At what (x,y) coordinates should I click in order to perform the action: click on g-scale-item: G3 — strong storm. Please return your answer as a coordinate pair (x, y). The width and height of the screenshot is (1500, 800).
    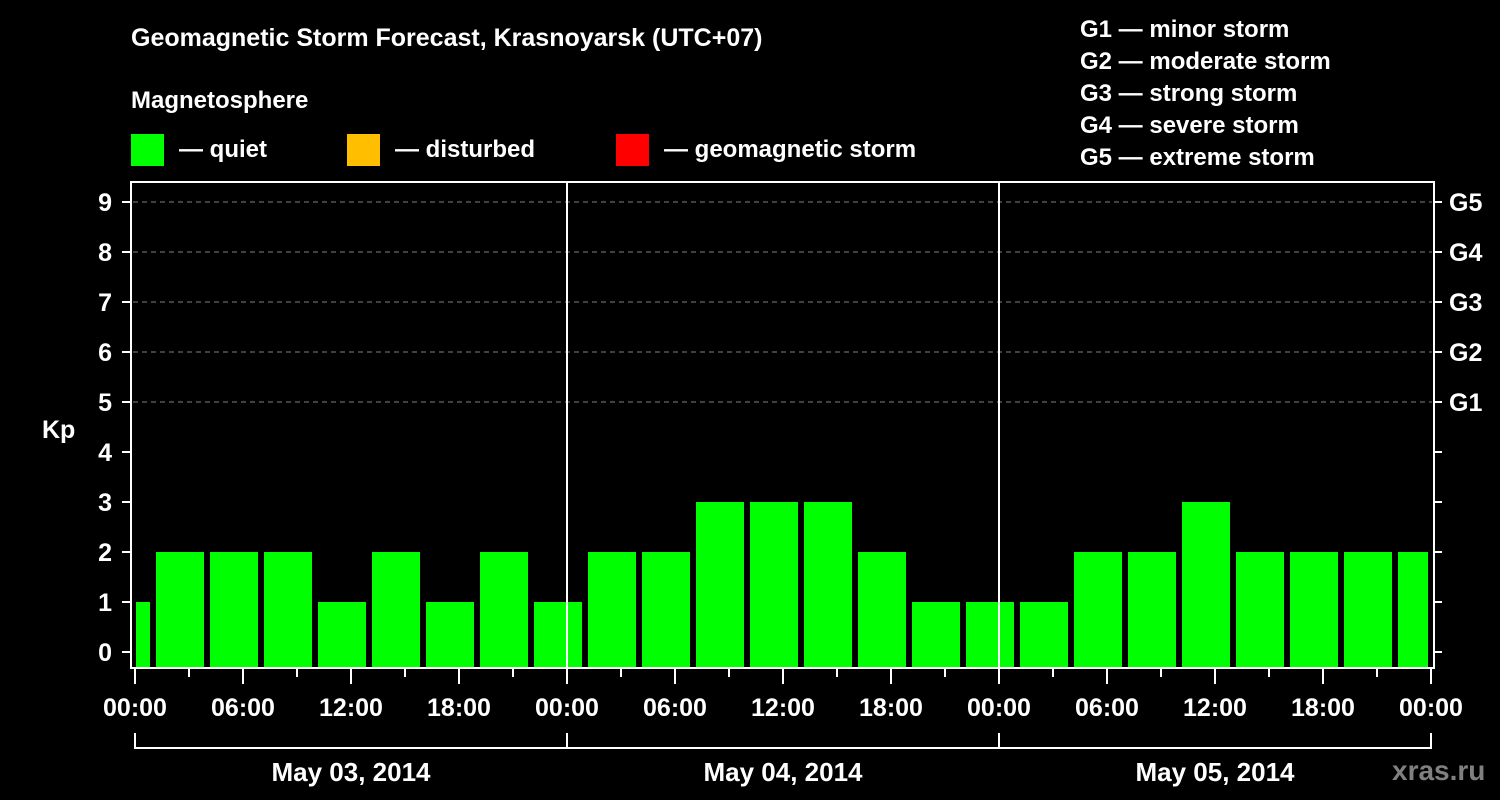
    Looking at the image, I should click on (1189, 93).